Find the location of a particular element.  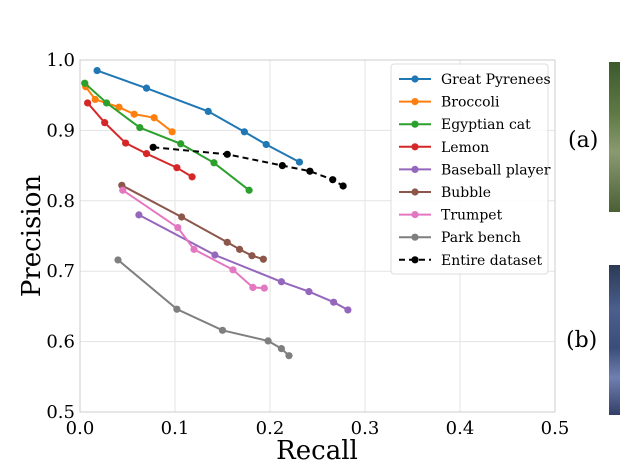

legend-label: Park bench is located at coordinates (481, 238).